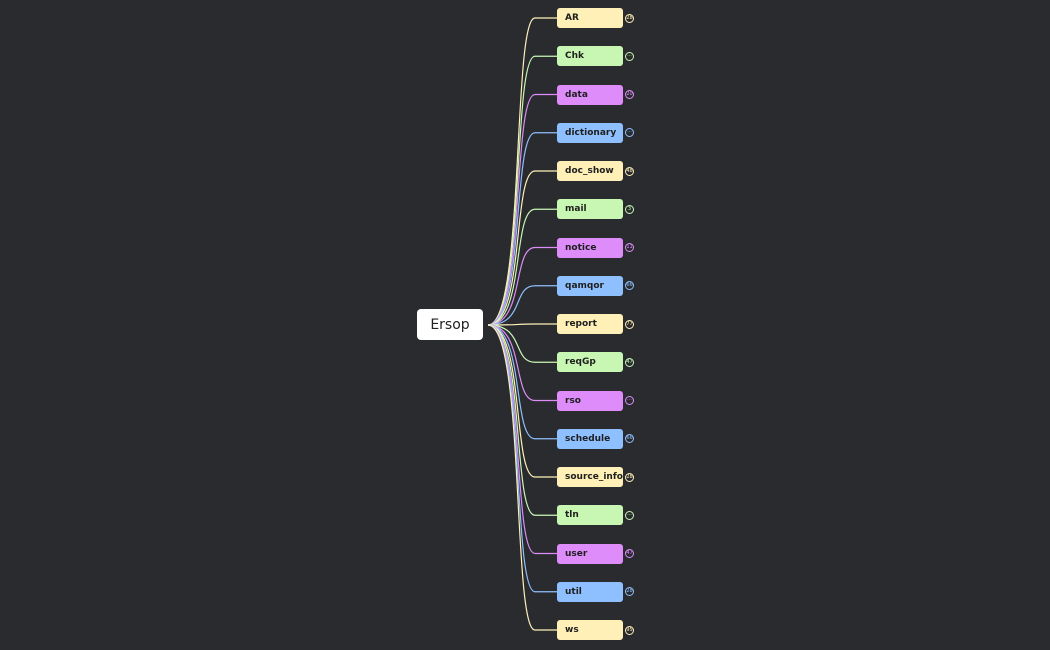  Describe the element at coordinates (572, 18) in the screenshot. I see `node-label: AR` at that location.